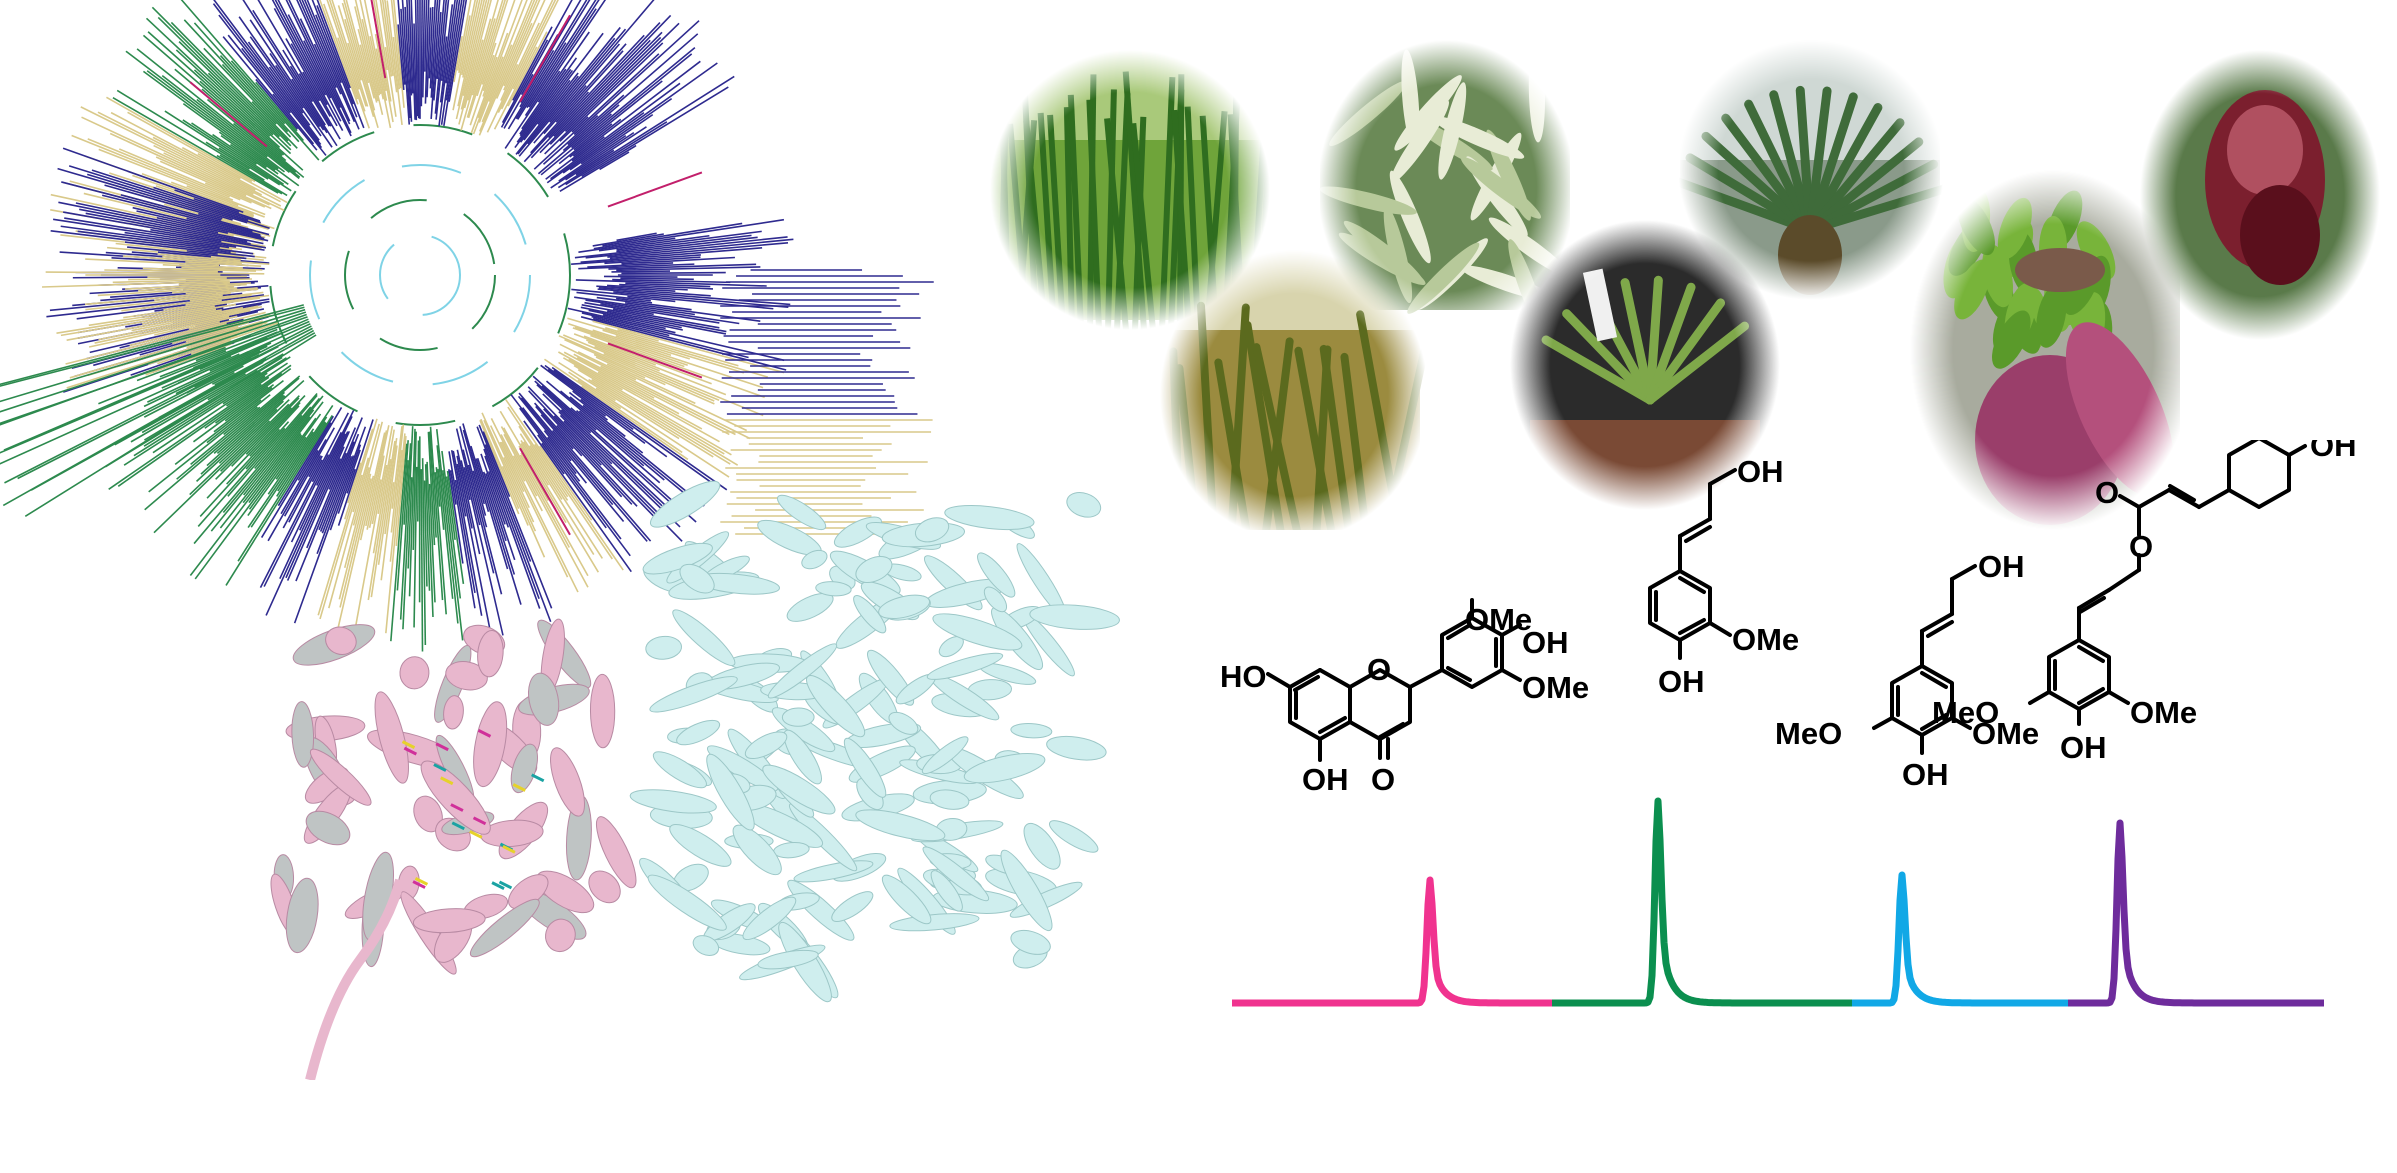 The height and width of the screenshot is (1173, 2397). I want to click on banana-bunch-photo, so click(2045, 350).